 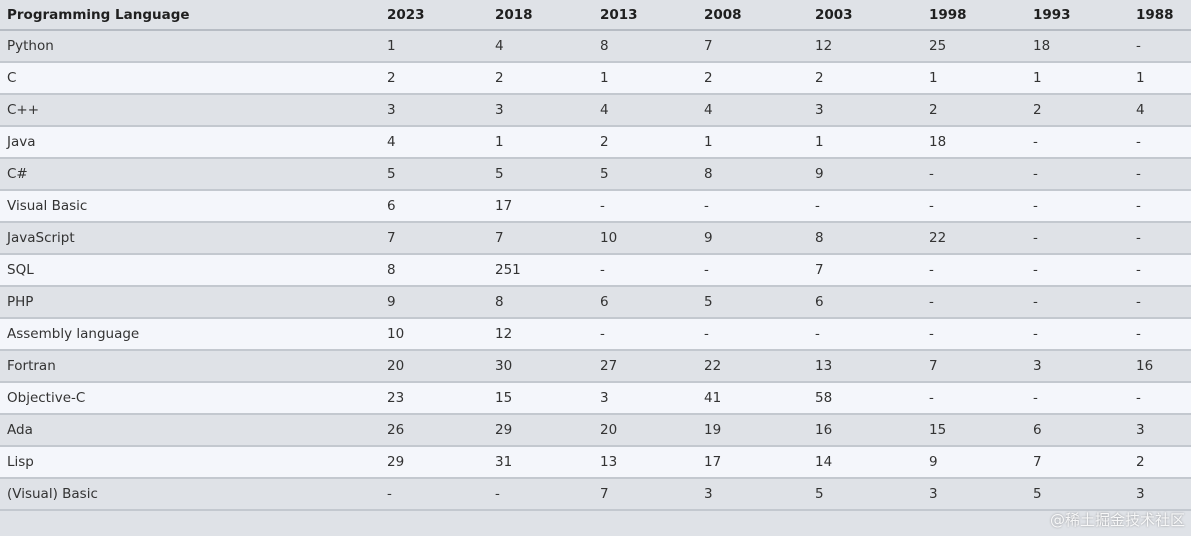 What do you see at coordinates (1117, 520) in the screenshot?
I see `watermark: @稀土掘金技术社区` at bounding box center [1117, 520].